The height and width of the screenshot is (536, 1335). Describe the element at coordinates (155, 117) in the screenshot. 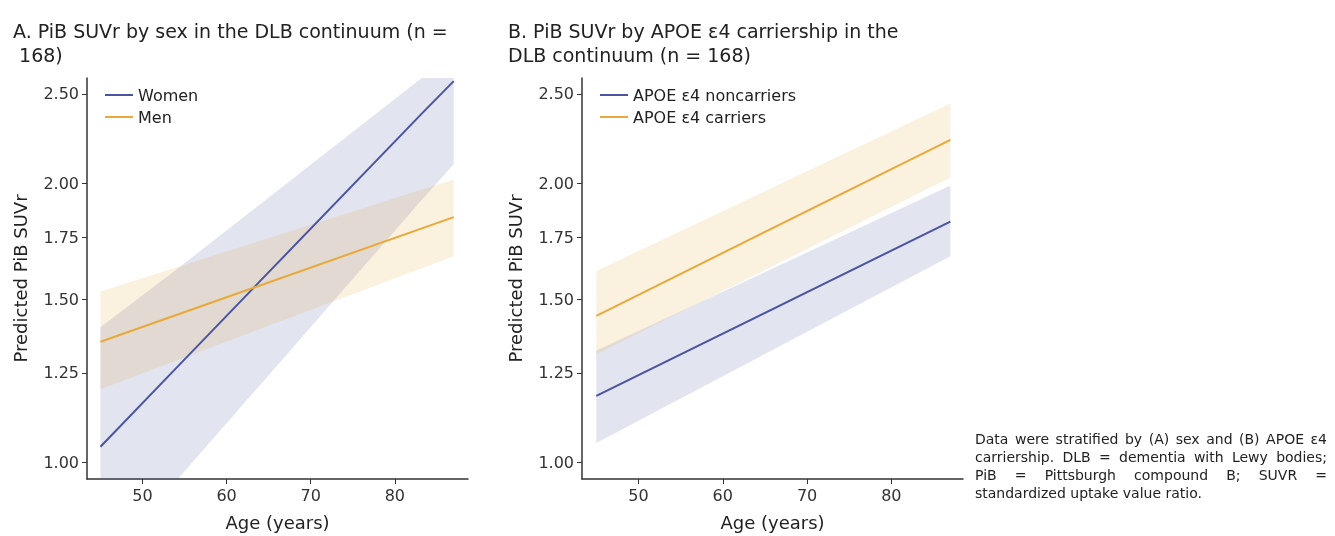

I see `legend-label: Men` at that location.